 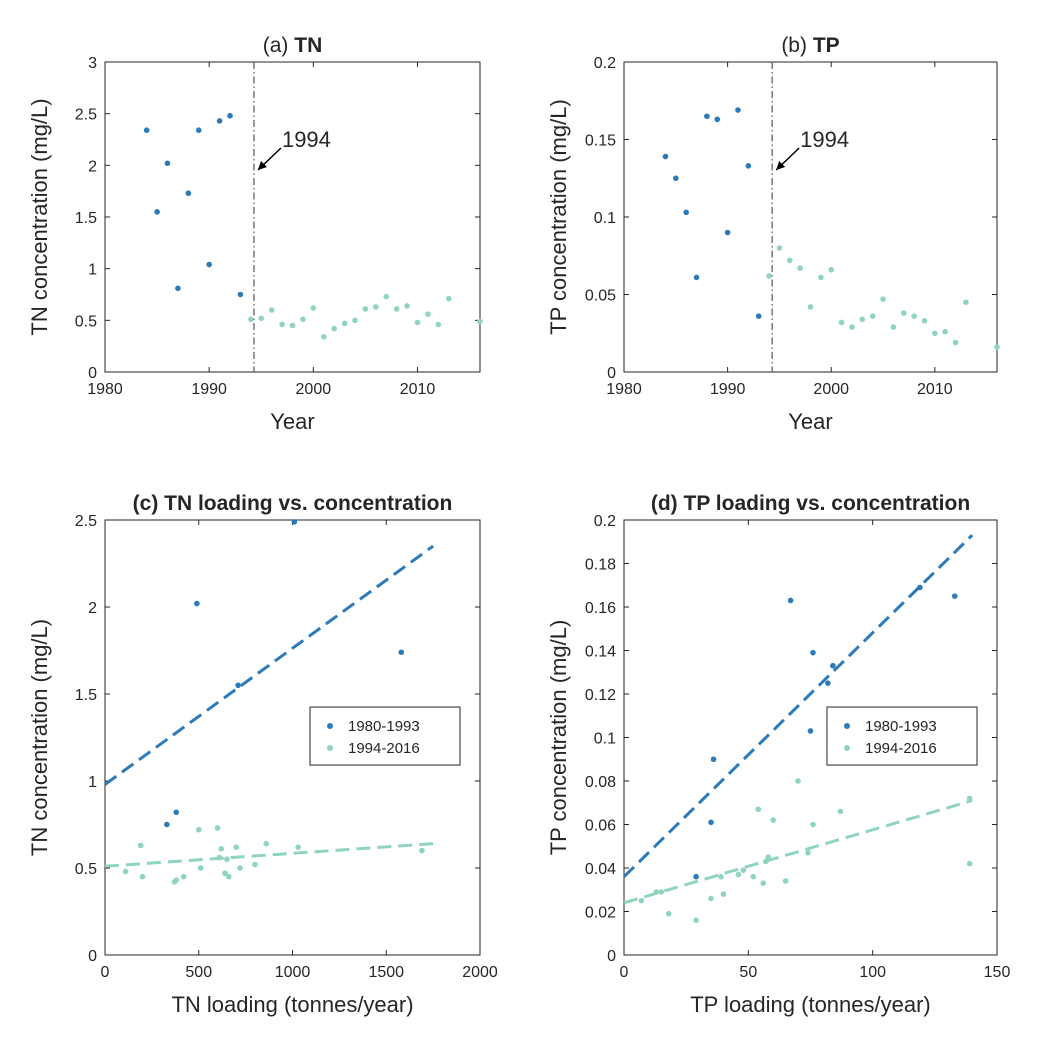 What do you see at coordinates (902, 736) in the screenshot?
I see `legend: 1980-1993 1994-2016` at bounding box center [902, 736].